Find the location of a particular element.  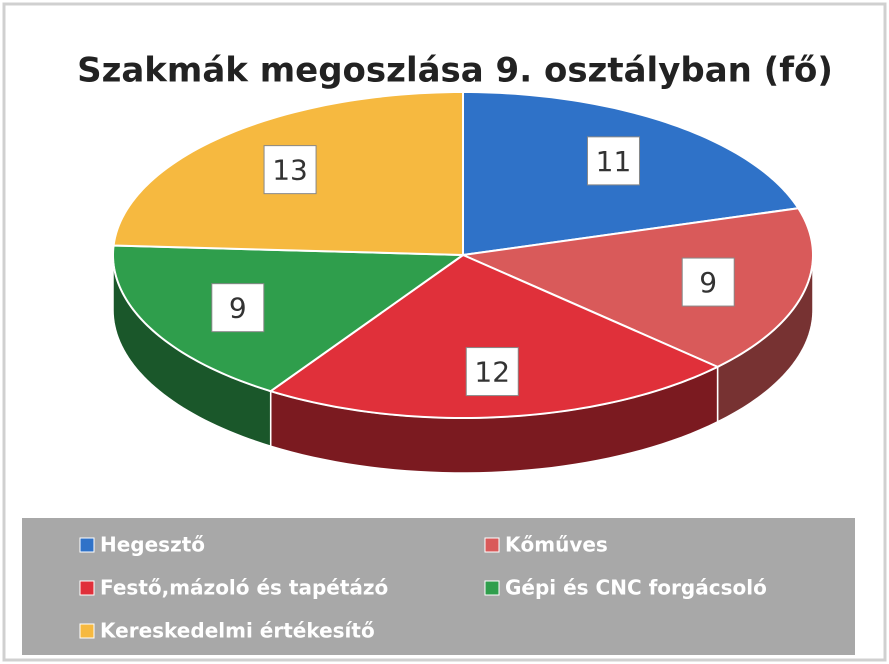

legend-label: Kereskedelmi értékesítő is located at coordinates (237, 631).